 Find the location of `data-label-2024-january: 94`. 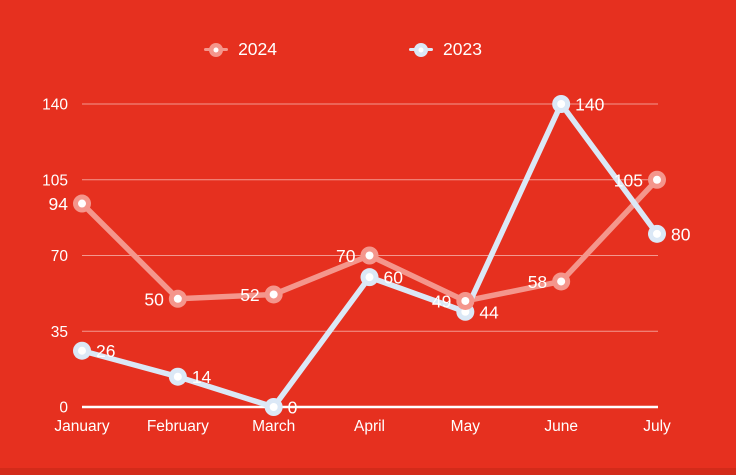

data-label-2024-january: 94 is located at coordinates (59, 204).